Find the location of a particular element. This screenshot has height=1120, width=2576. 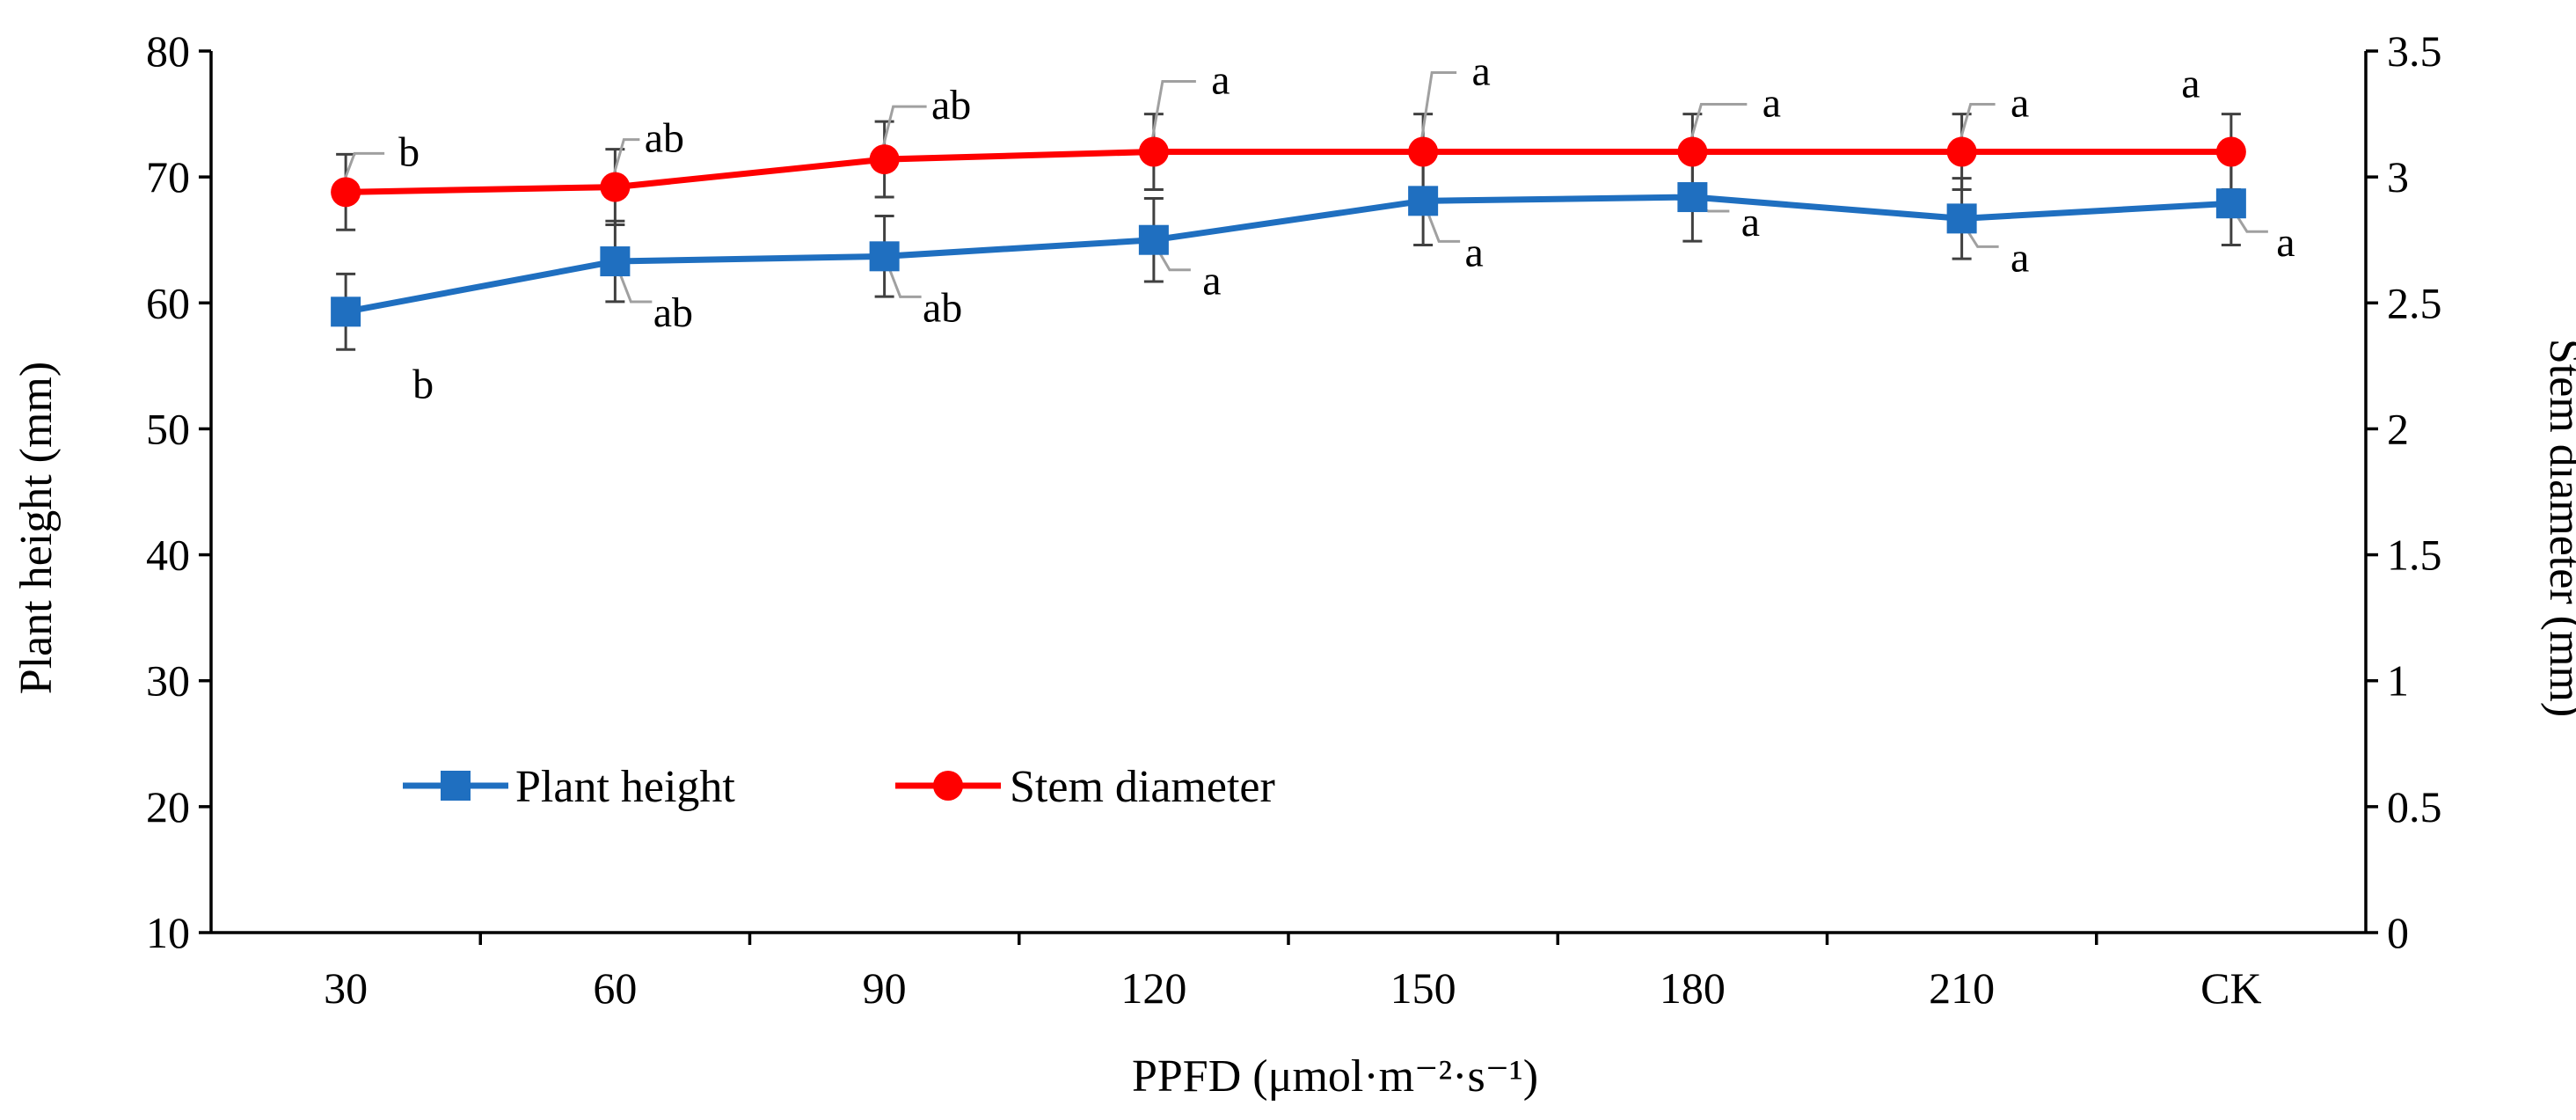

y2-tick-label: 3 is located at coordinates (2398, 176).